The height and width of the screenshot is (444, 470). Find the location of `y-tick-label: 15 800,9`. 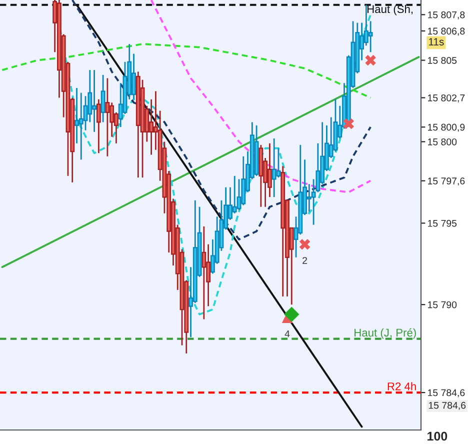

y-tick-label: 15 800,9 is located at coordinates (446, 128).